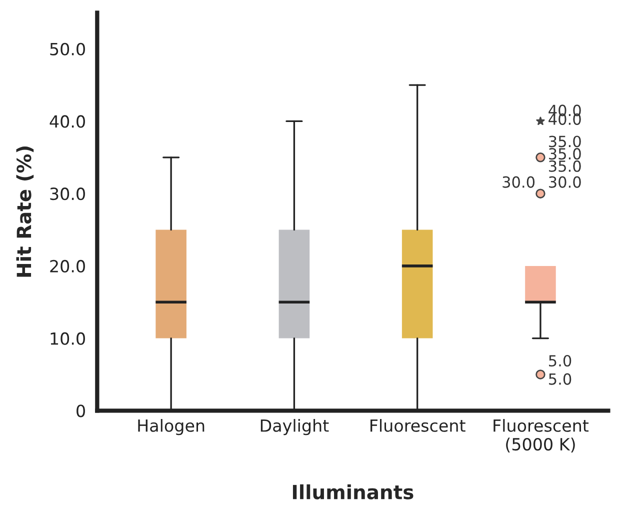 The width and height of the screenshot is (627, 507). I want to click on y-tick-label: 0, so click(80, 411).